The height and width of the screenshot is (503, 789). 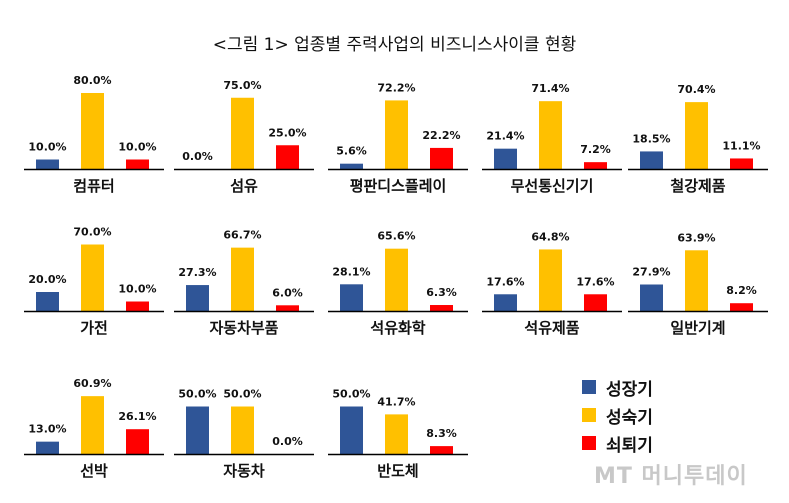 I want to click on panel-9: 17.6% 64.8% 17.6% 석유제품, so click(x=552, y=283).